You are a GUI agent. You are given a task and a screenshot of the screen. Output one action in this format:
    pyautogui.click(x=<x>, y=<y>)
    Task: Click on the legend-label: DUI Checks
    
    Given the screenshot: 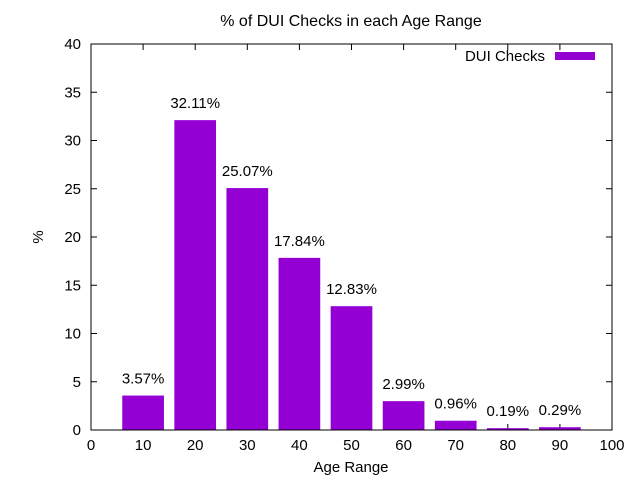 What is the action you would take?
    pyautogui.click(x=505, y=56)
    